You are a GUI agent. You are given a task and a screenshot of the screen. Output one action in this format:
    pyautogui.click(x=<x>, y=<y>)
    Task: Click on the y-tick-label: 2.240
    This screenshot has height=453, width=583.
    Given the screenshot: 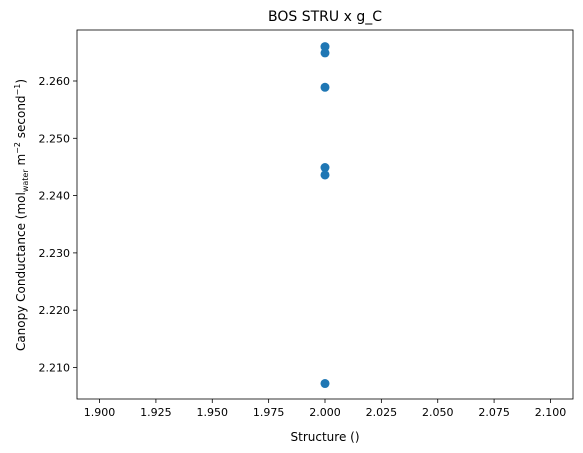 What is the action you would take?
    pyautogui.click(x=55, y=196)
    